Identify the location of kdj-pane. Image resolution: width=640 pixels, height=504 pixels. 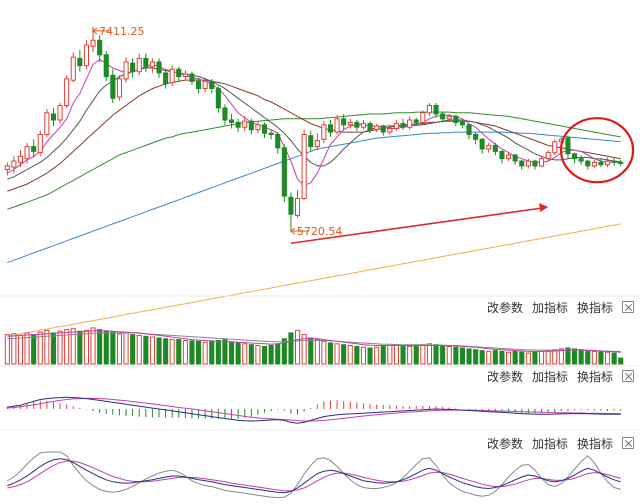
(314, 475).